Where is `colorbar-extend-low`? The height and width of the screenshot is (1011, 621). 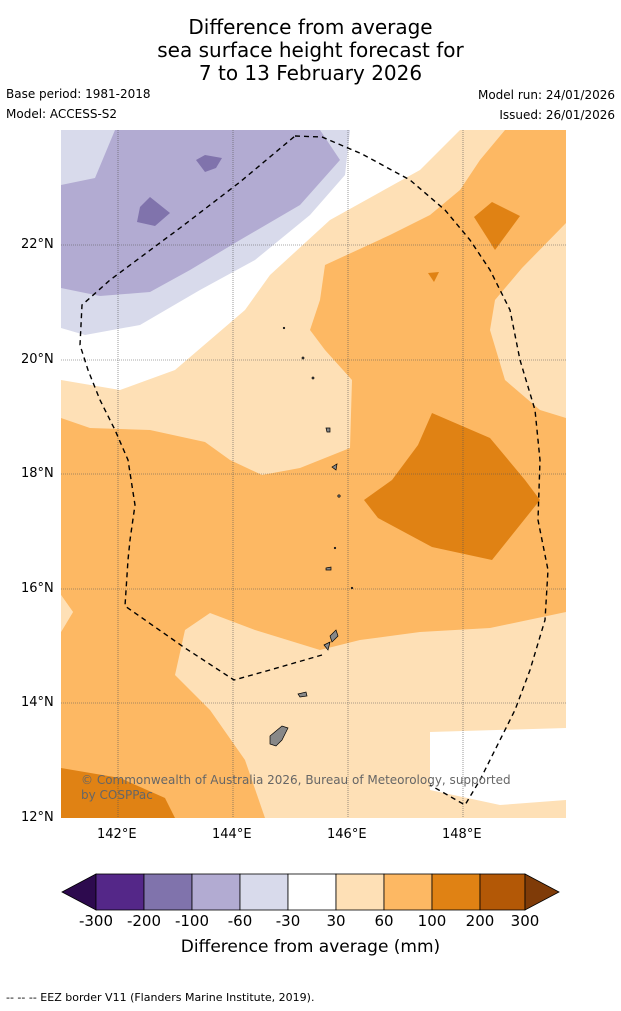 colorbar-extend-low is located at coordinates (79, 892).